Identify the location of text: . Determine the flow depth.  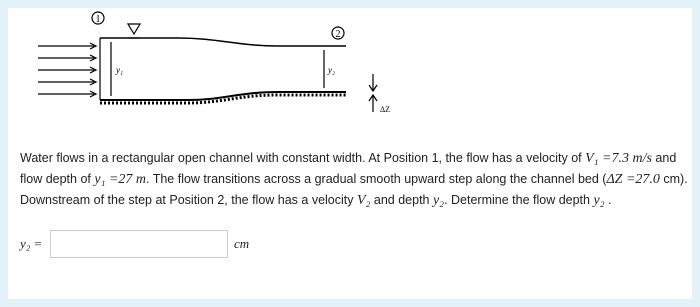
(519, 200).